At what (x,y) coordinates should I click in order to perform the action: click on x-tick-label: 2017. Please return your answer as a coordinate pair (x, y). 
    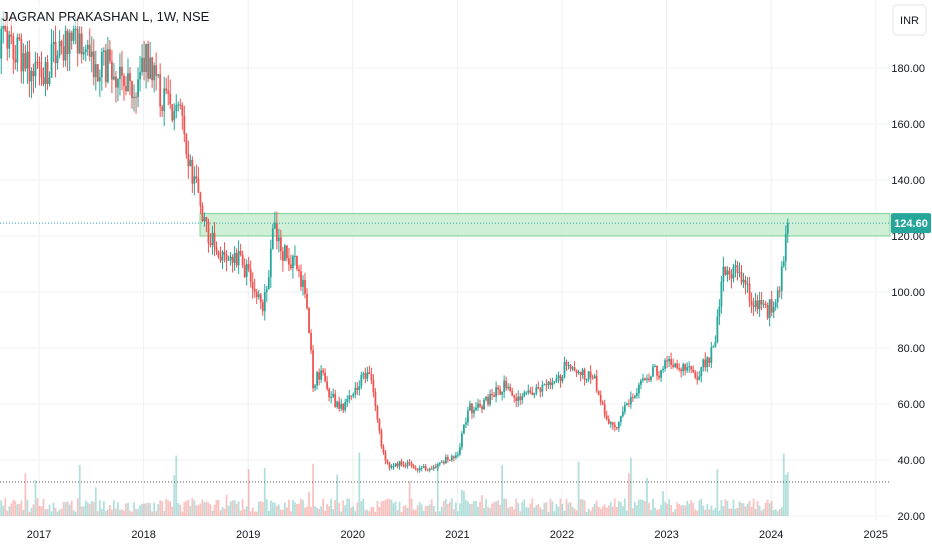
    Looking at the image, I should click on (39, 535).